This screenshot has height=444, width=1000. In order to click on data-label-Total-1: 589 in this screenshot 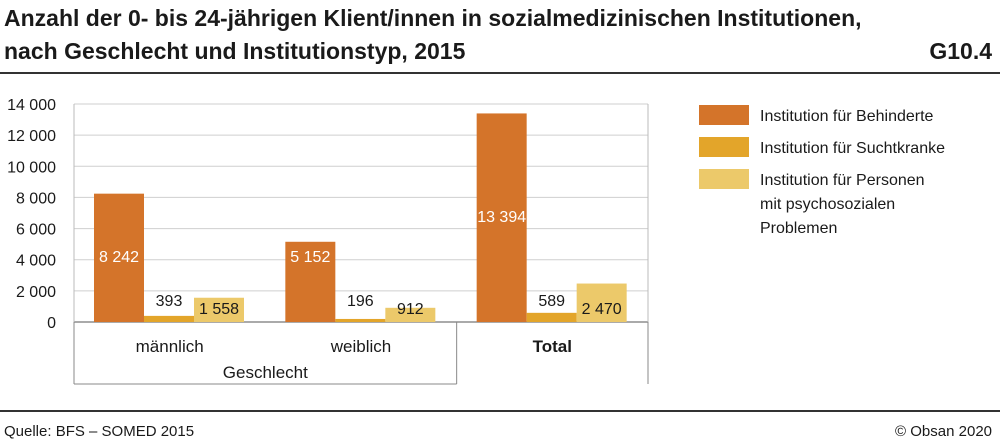, I will do `click(551, 301)`.